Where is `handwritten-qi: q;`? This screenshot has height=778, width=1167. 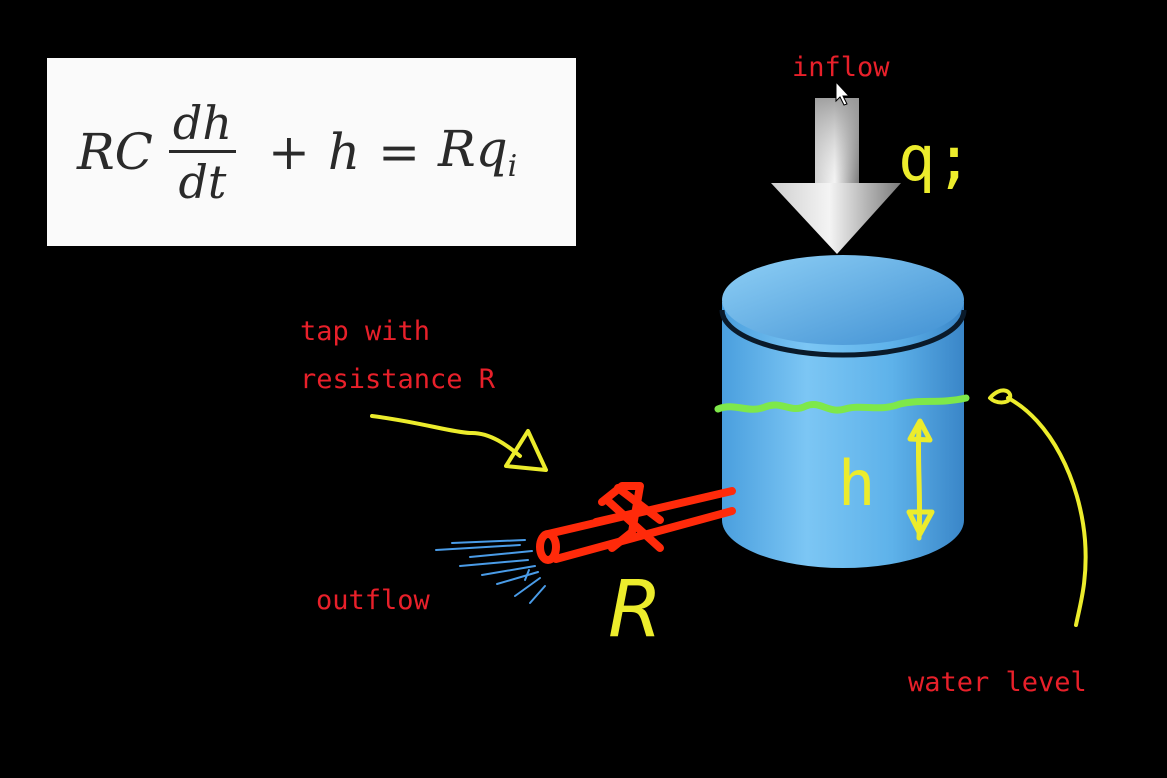 handwritten-qi: q; is located at coordinates (935, 158).